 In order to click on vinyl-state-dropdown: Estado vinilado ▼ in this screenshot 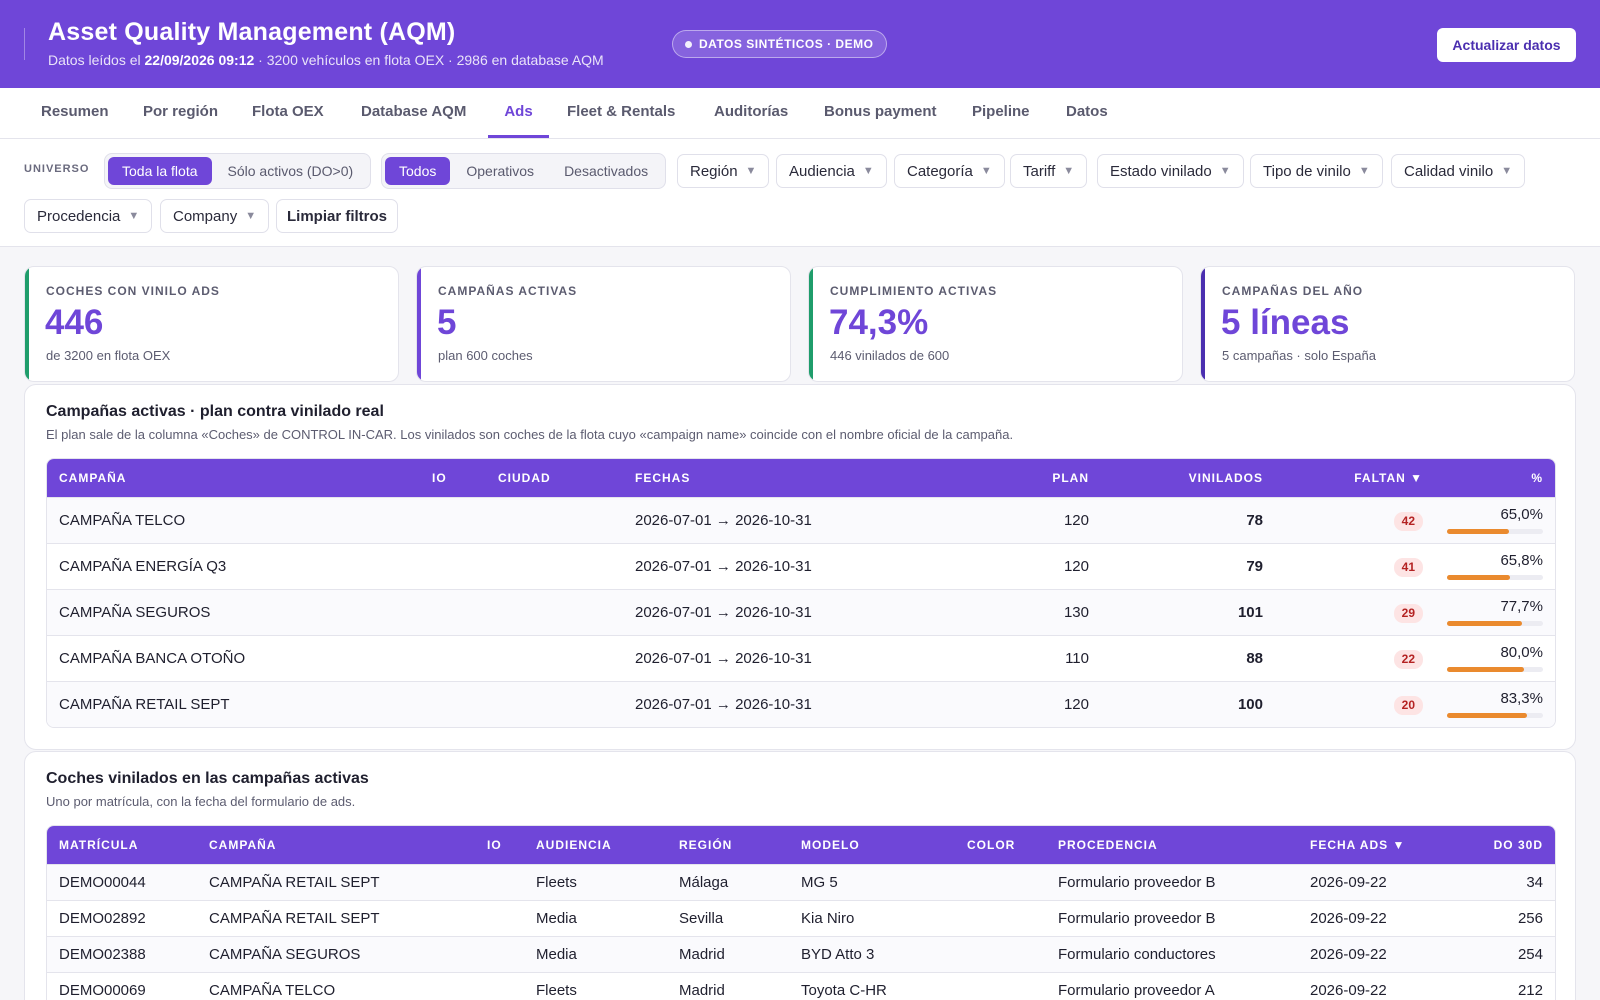, I will do `click(1170, 171)`.